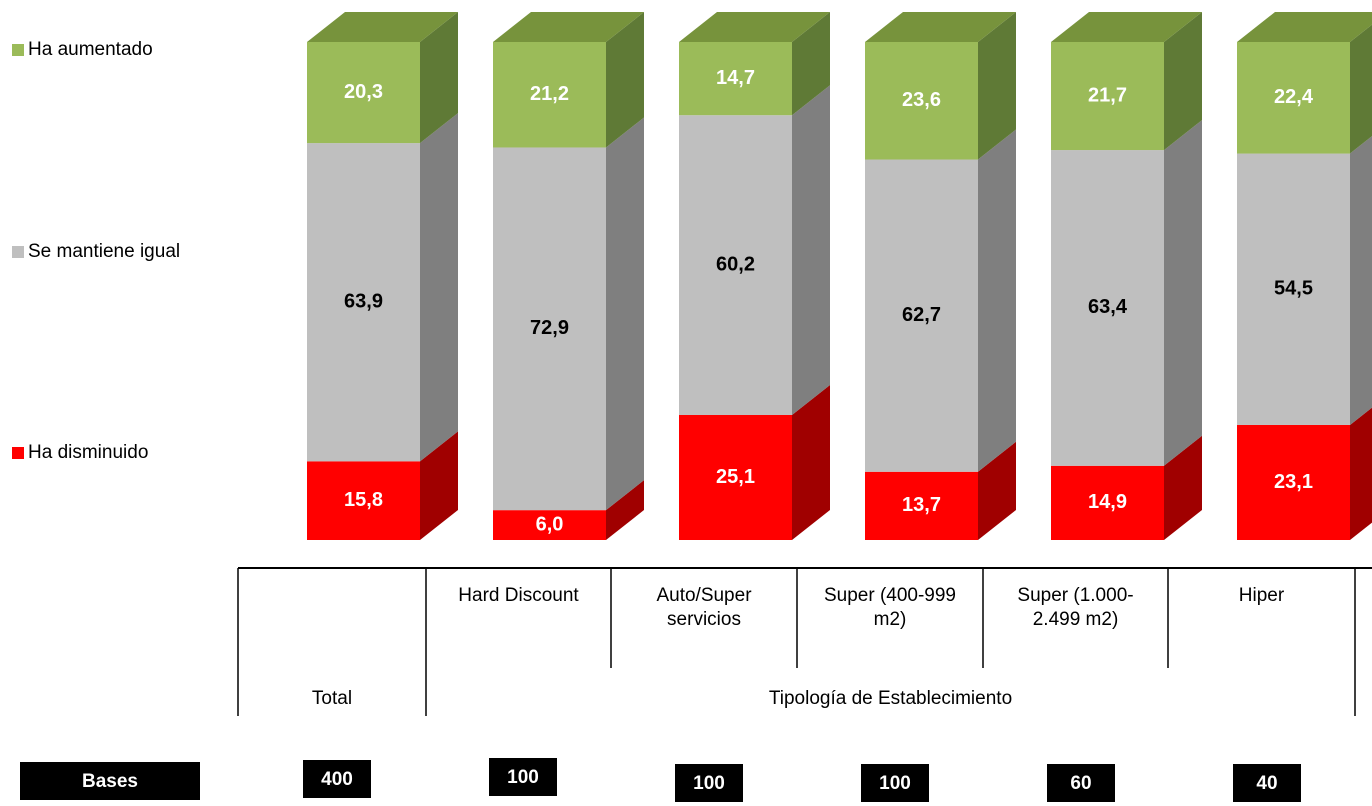 The height and width of the screenshot is (806, 1372). I want to click on bases-label: Bases, so click(110, 781).